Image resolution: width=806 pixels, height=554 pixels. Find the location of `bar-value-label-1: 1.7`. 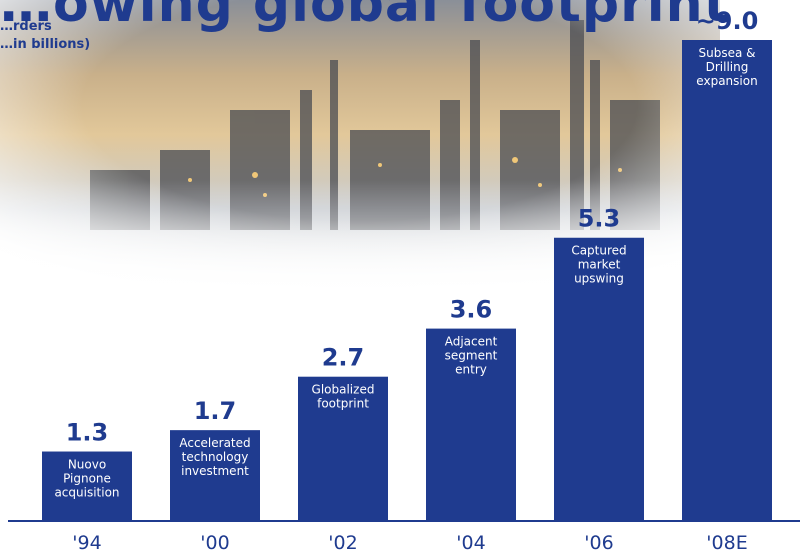

bar-value-label-1: 1.7 is located at coordinates (215, 411).